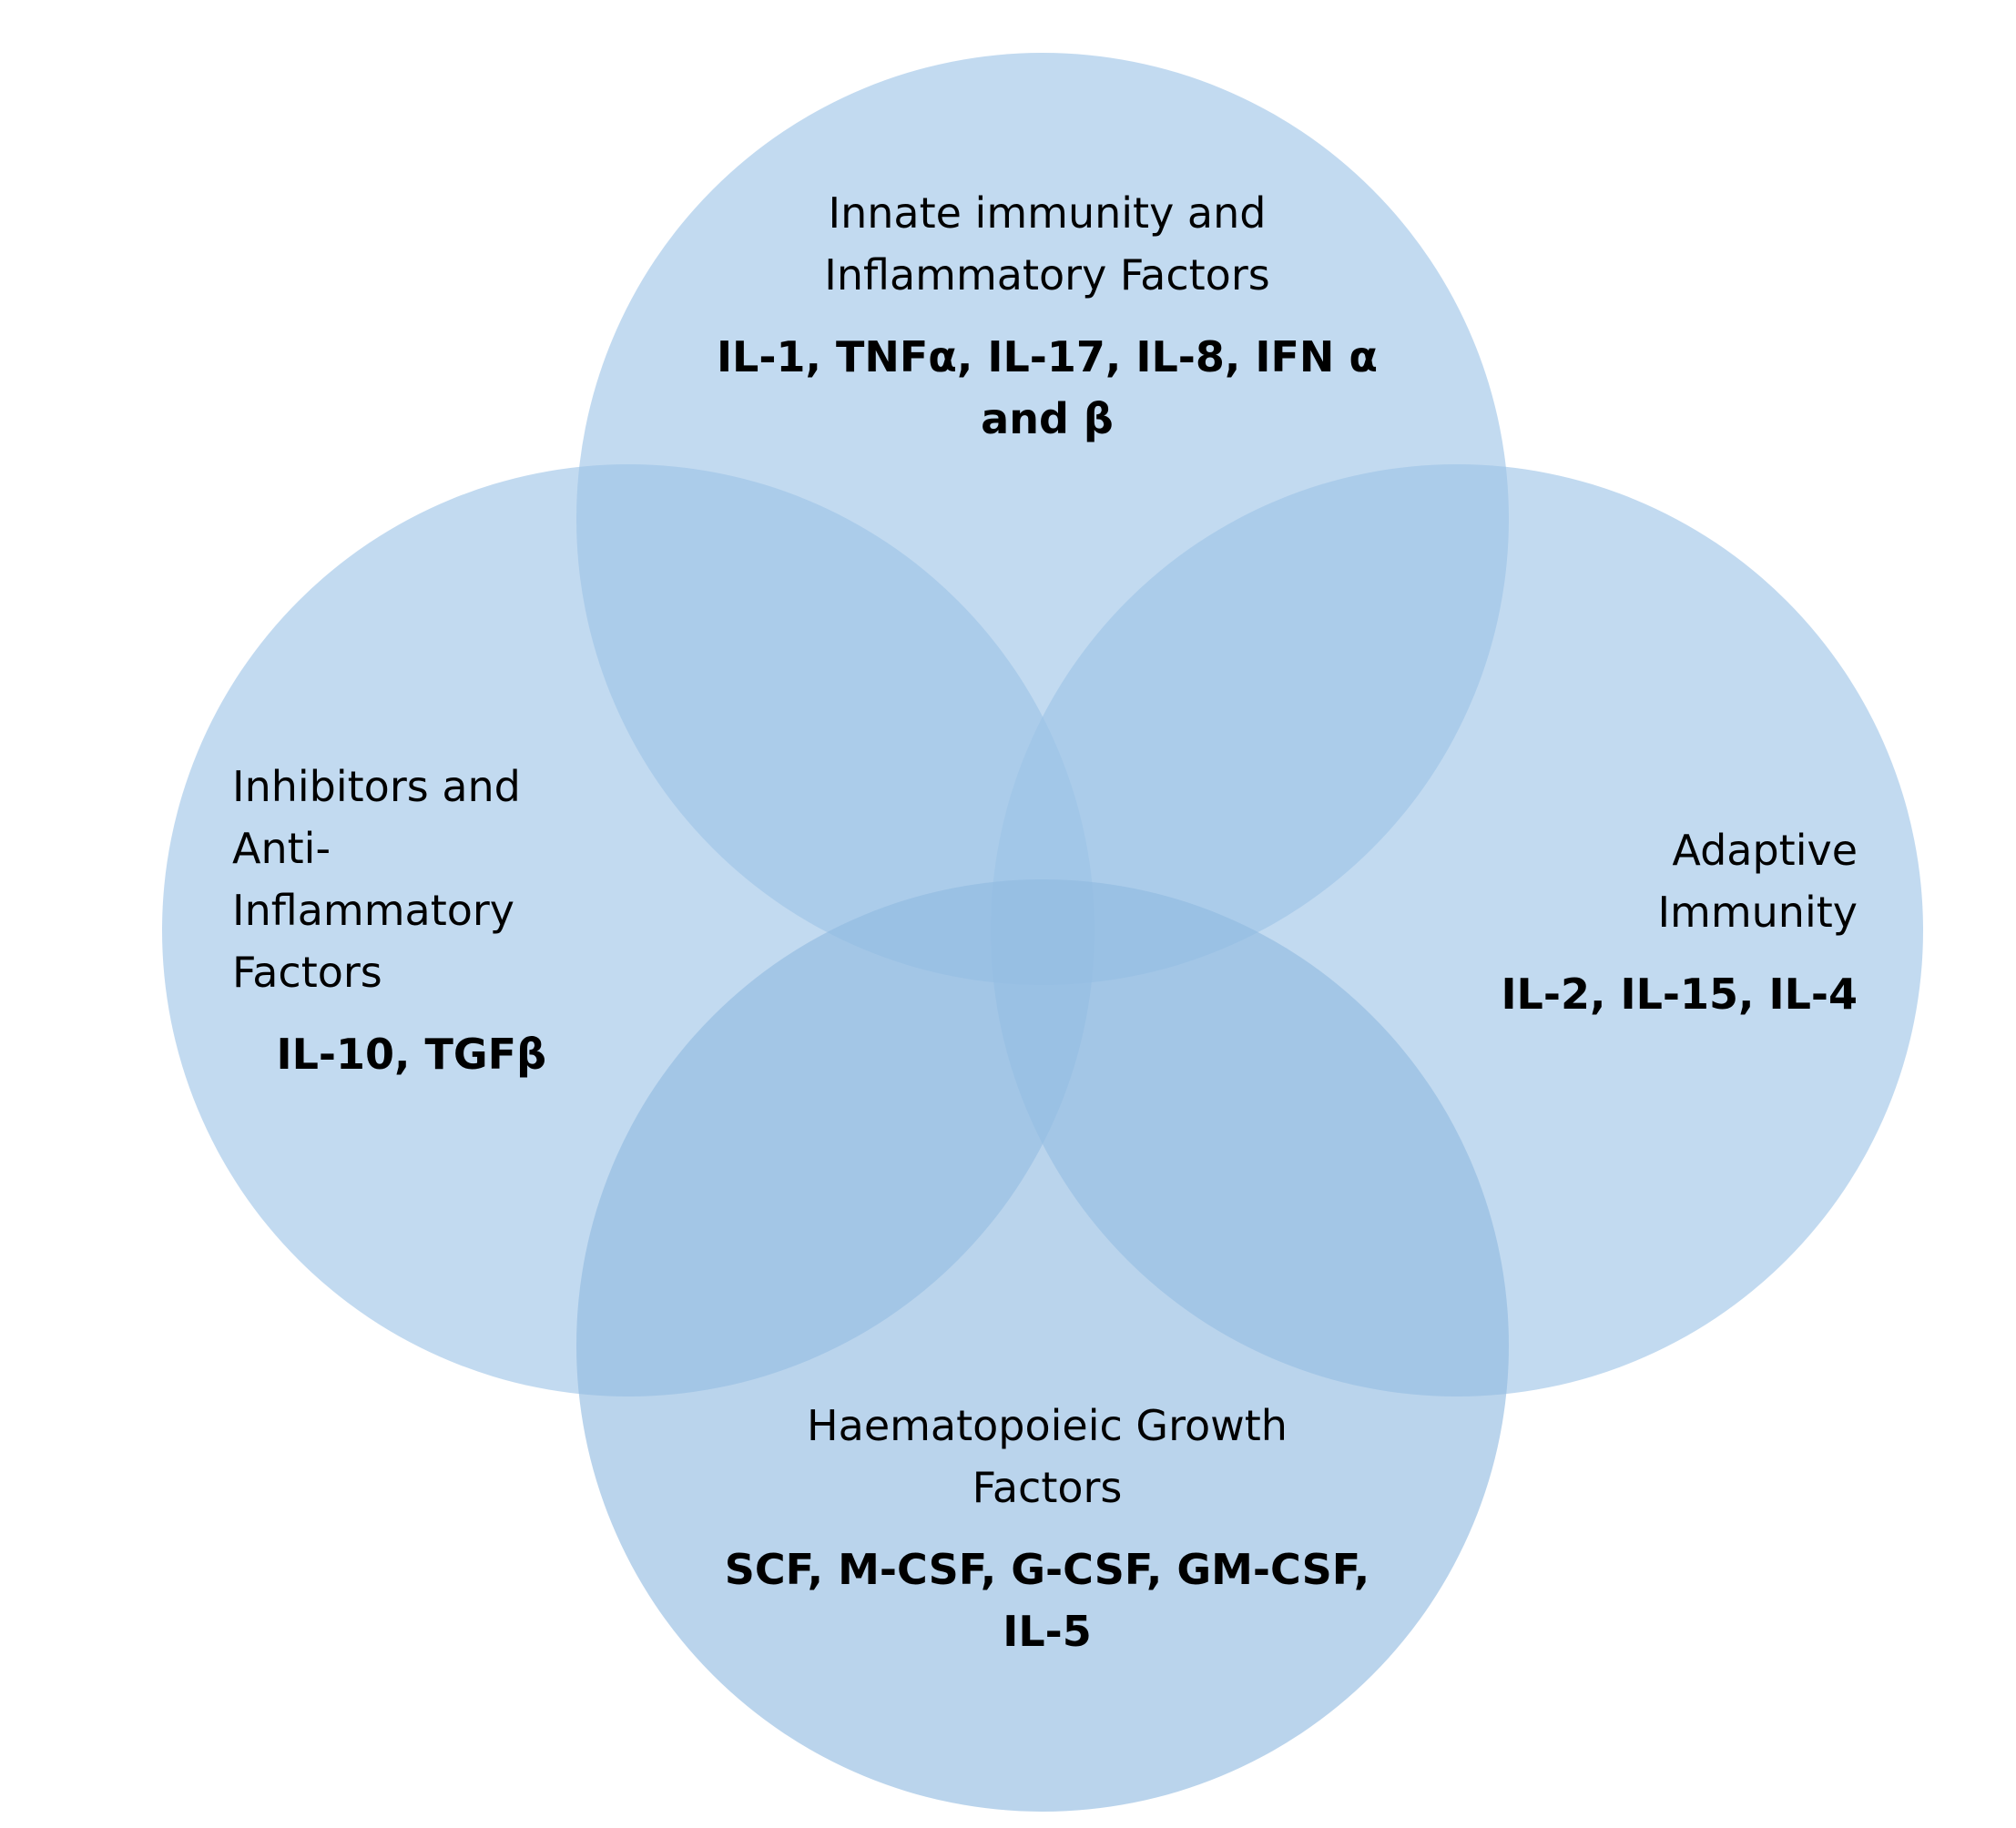 This screenshot has width=2016, height=1828. Describe the element at coordinates (1047, 1569) in the screenshot. I see `items-line: SCF, M-CSF, G-CSF, GM-CSF,` at that location.